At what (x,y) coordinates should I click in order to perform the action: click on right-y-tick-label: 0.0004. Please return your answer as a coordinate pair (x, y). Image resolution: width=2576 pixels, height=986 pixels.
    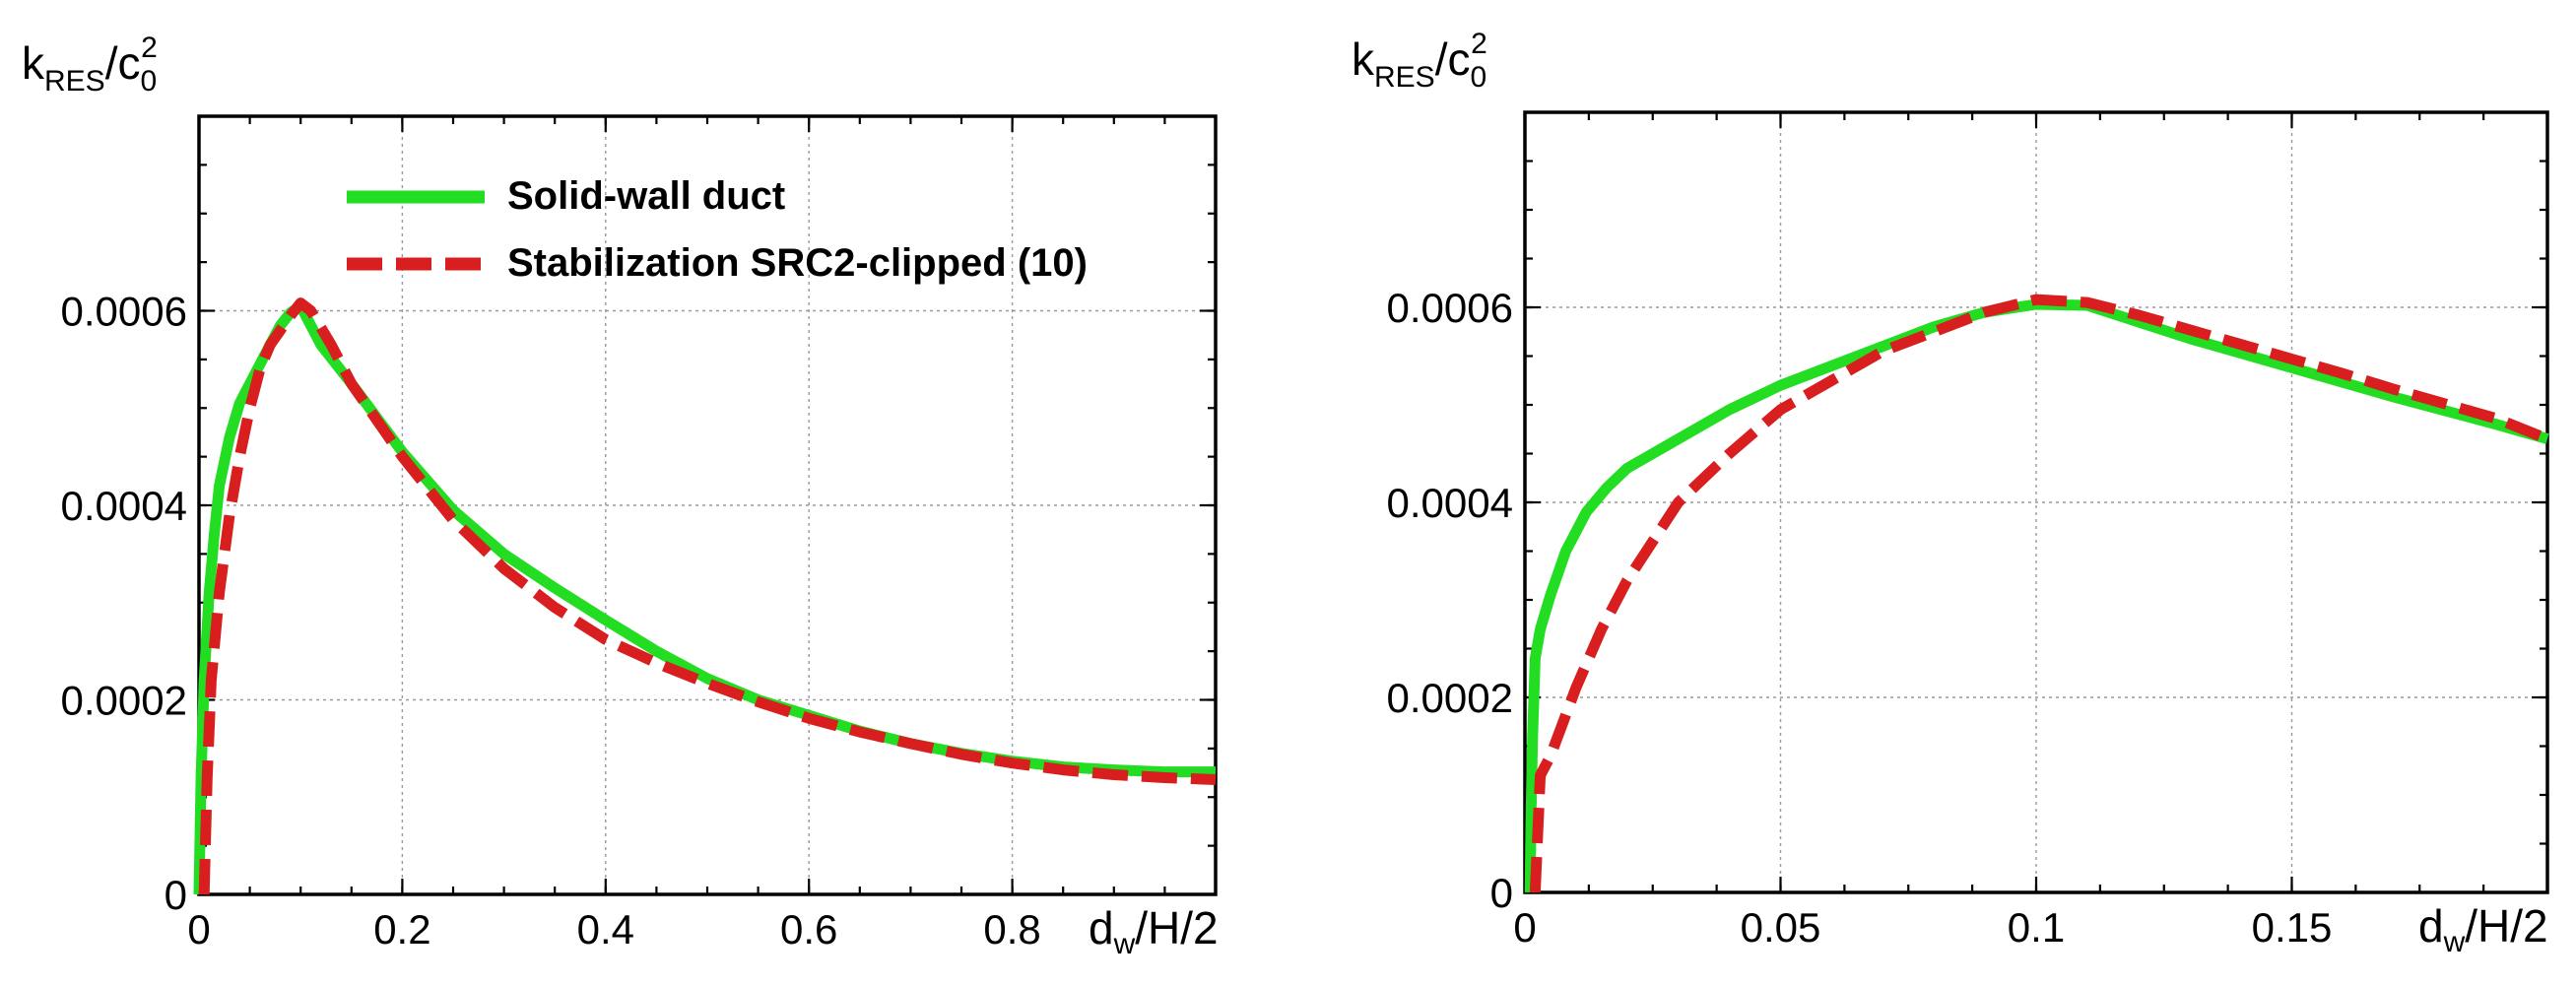
    Looking at the image, I should click on (1450, 503).